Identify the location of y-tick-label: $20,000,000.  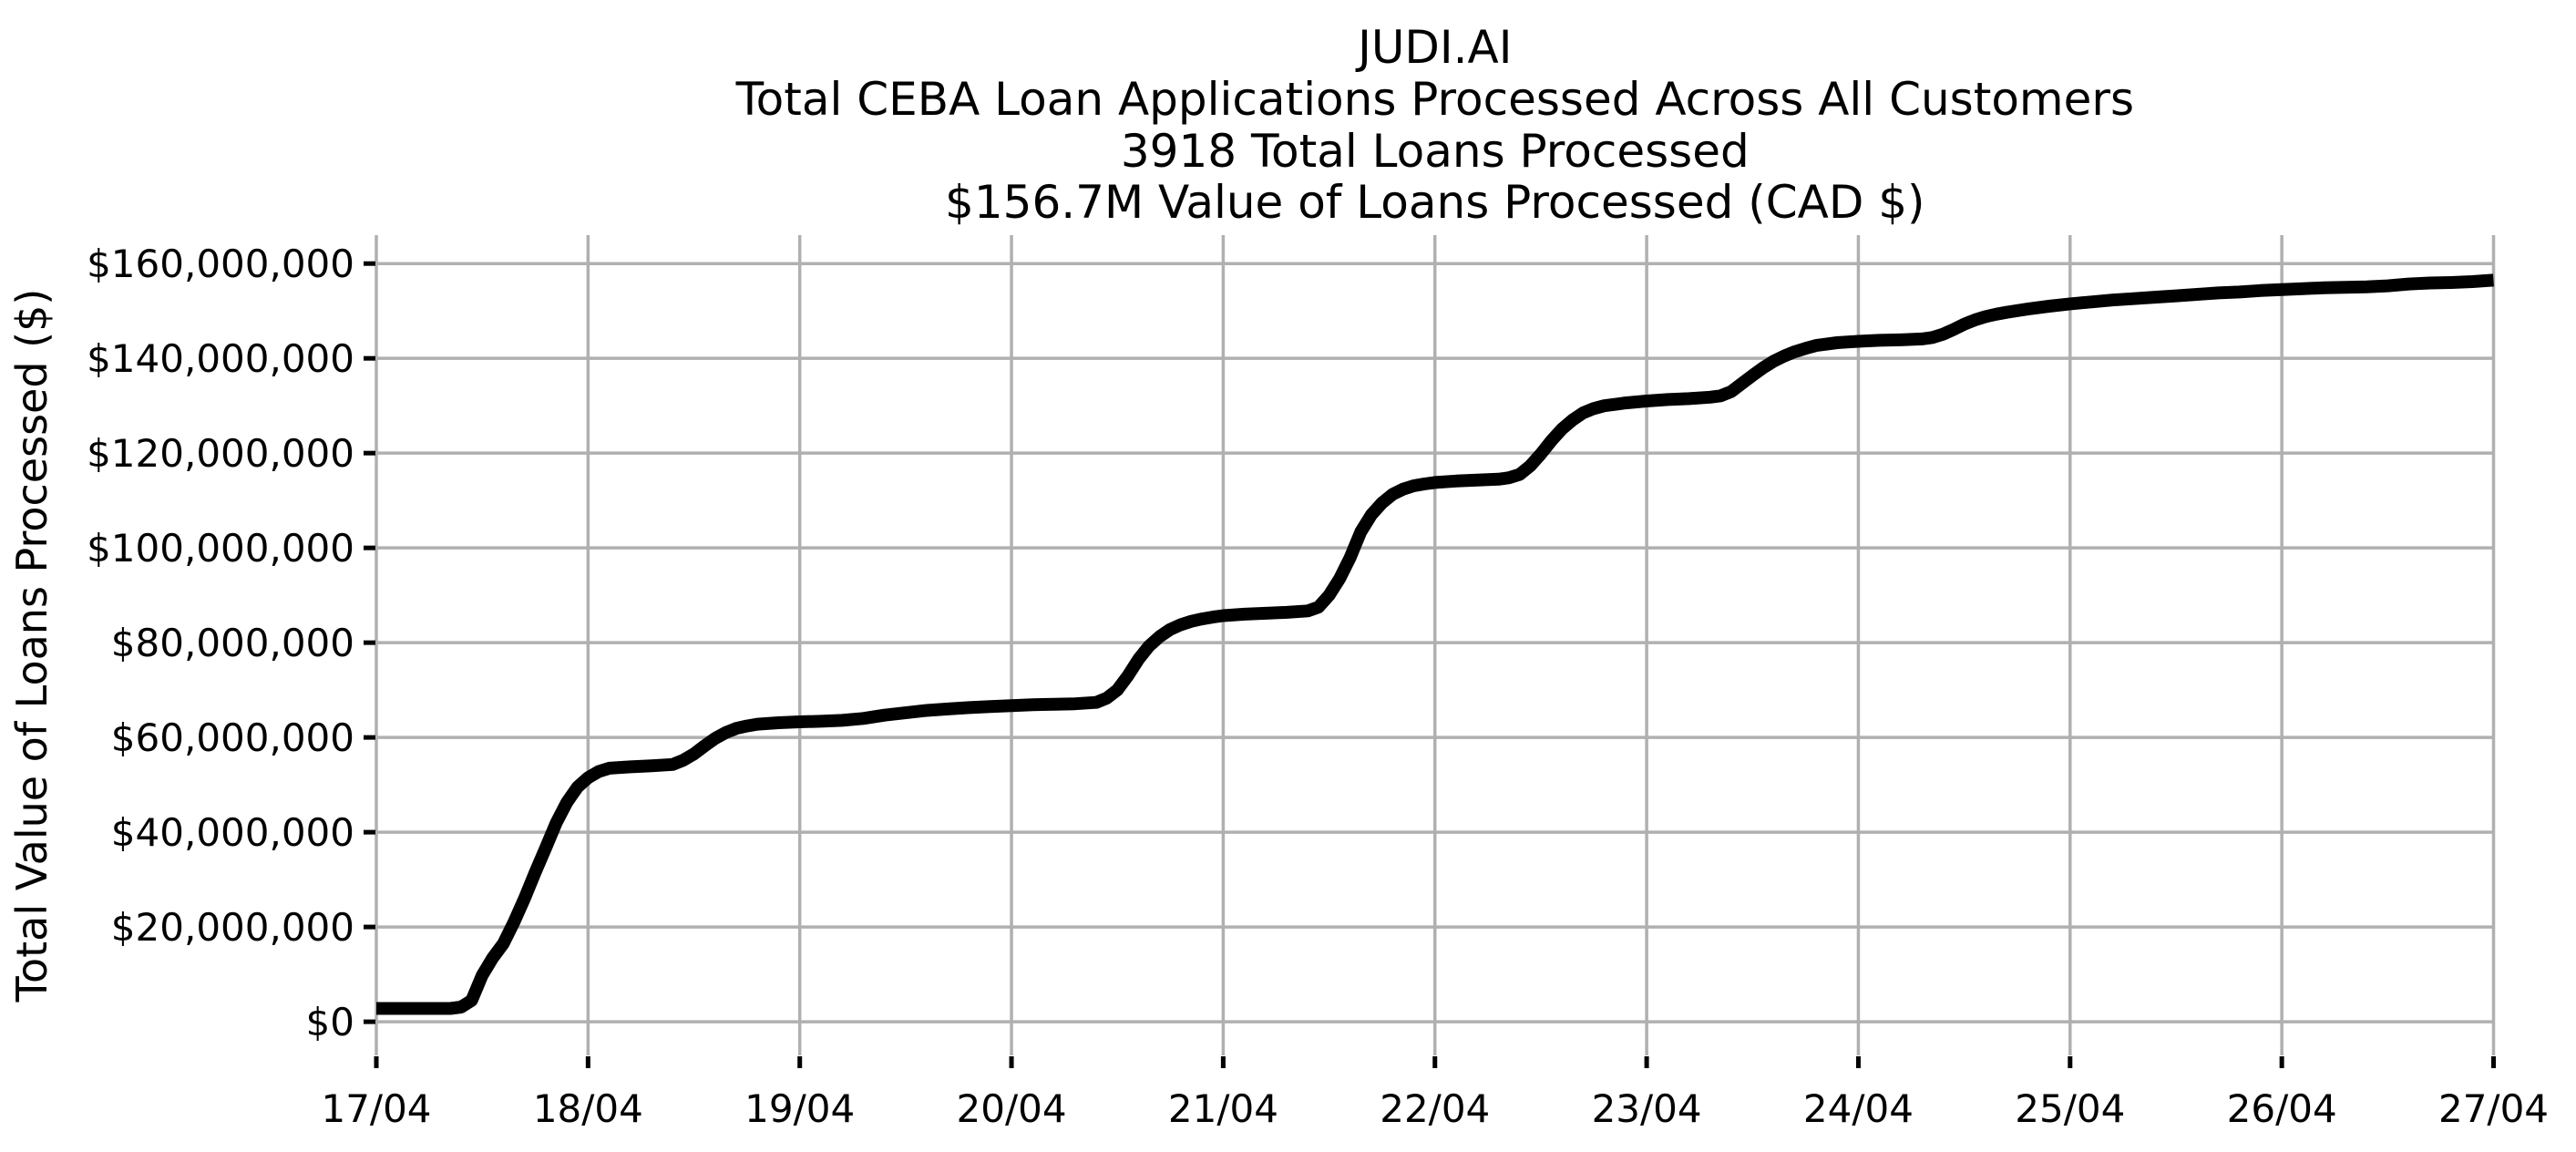
(233, 927).